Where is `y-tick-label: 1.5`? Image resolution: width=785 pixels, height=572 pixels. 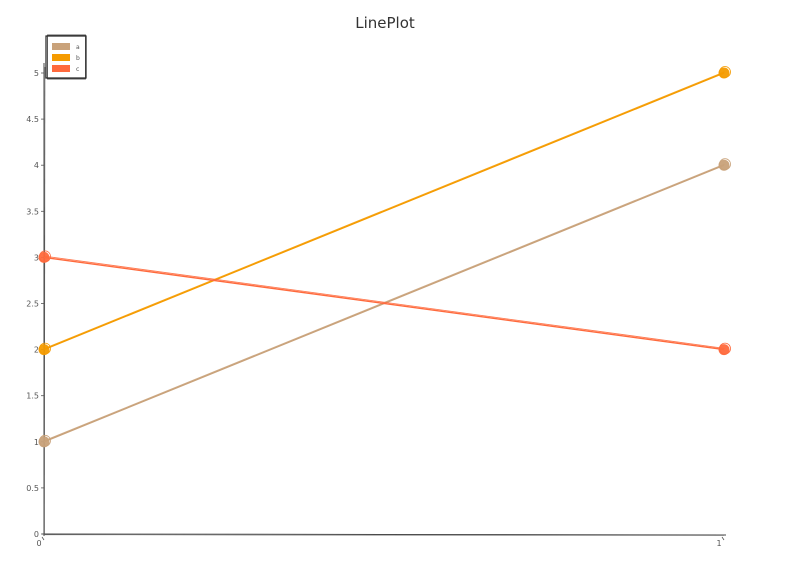 y-tick-label: 1.5 is located at coordinates (32, 396).